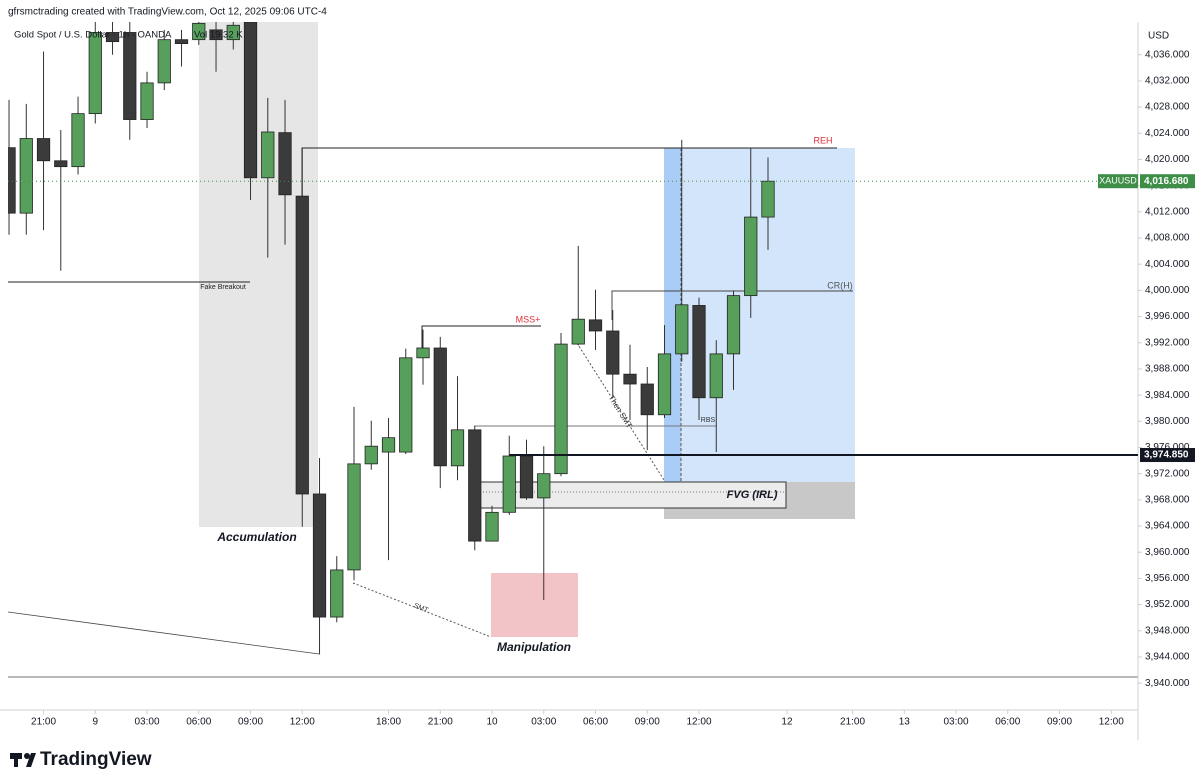 Image resolution: width=1200 pixels, height=784 pixels. I want to click on annotation: MSS+, so click(528, 319).